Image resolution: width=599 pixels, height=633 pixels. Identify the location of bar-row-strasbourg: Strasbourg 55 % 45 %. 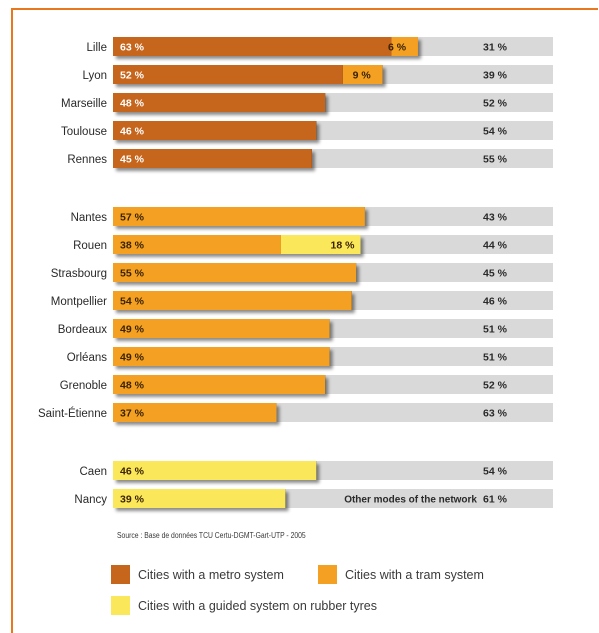
(302, 272).